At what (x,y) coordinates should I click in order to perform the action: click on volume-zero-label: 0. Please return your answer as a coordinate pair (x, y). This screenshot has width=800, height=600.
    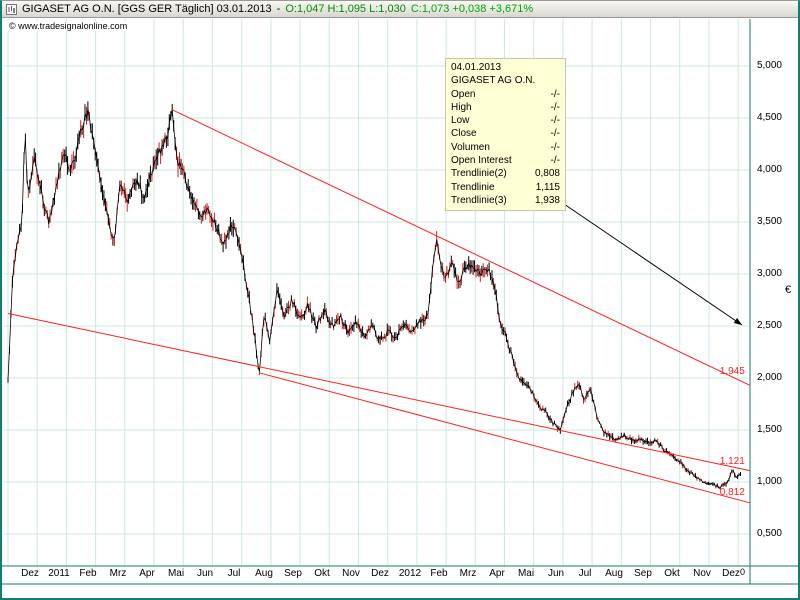
    Looking at the image, I should click on (743, 572).